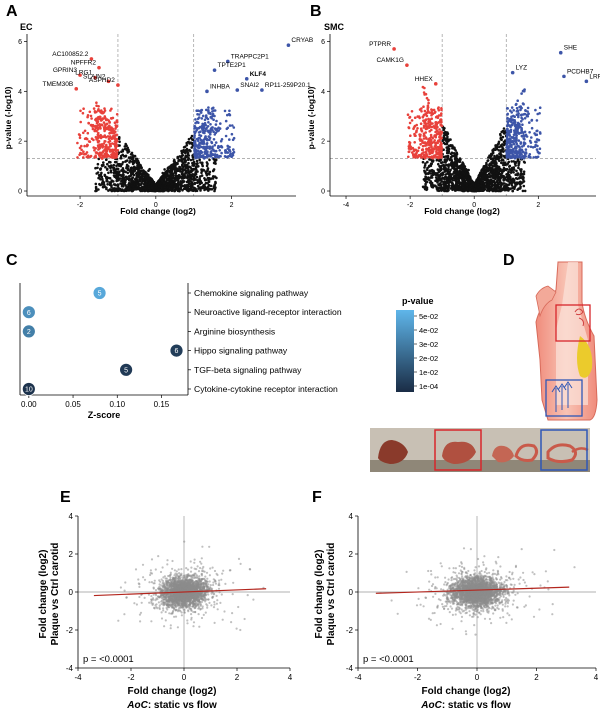  I want to click on y-tick-label: 2, so click(20, 142).